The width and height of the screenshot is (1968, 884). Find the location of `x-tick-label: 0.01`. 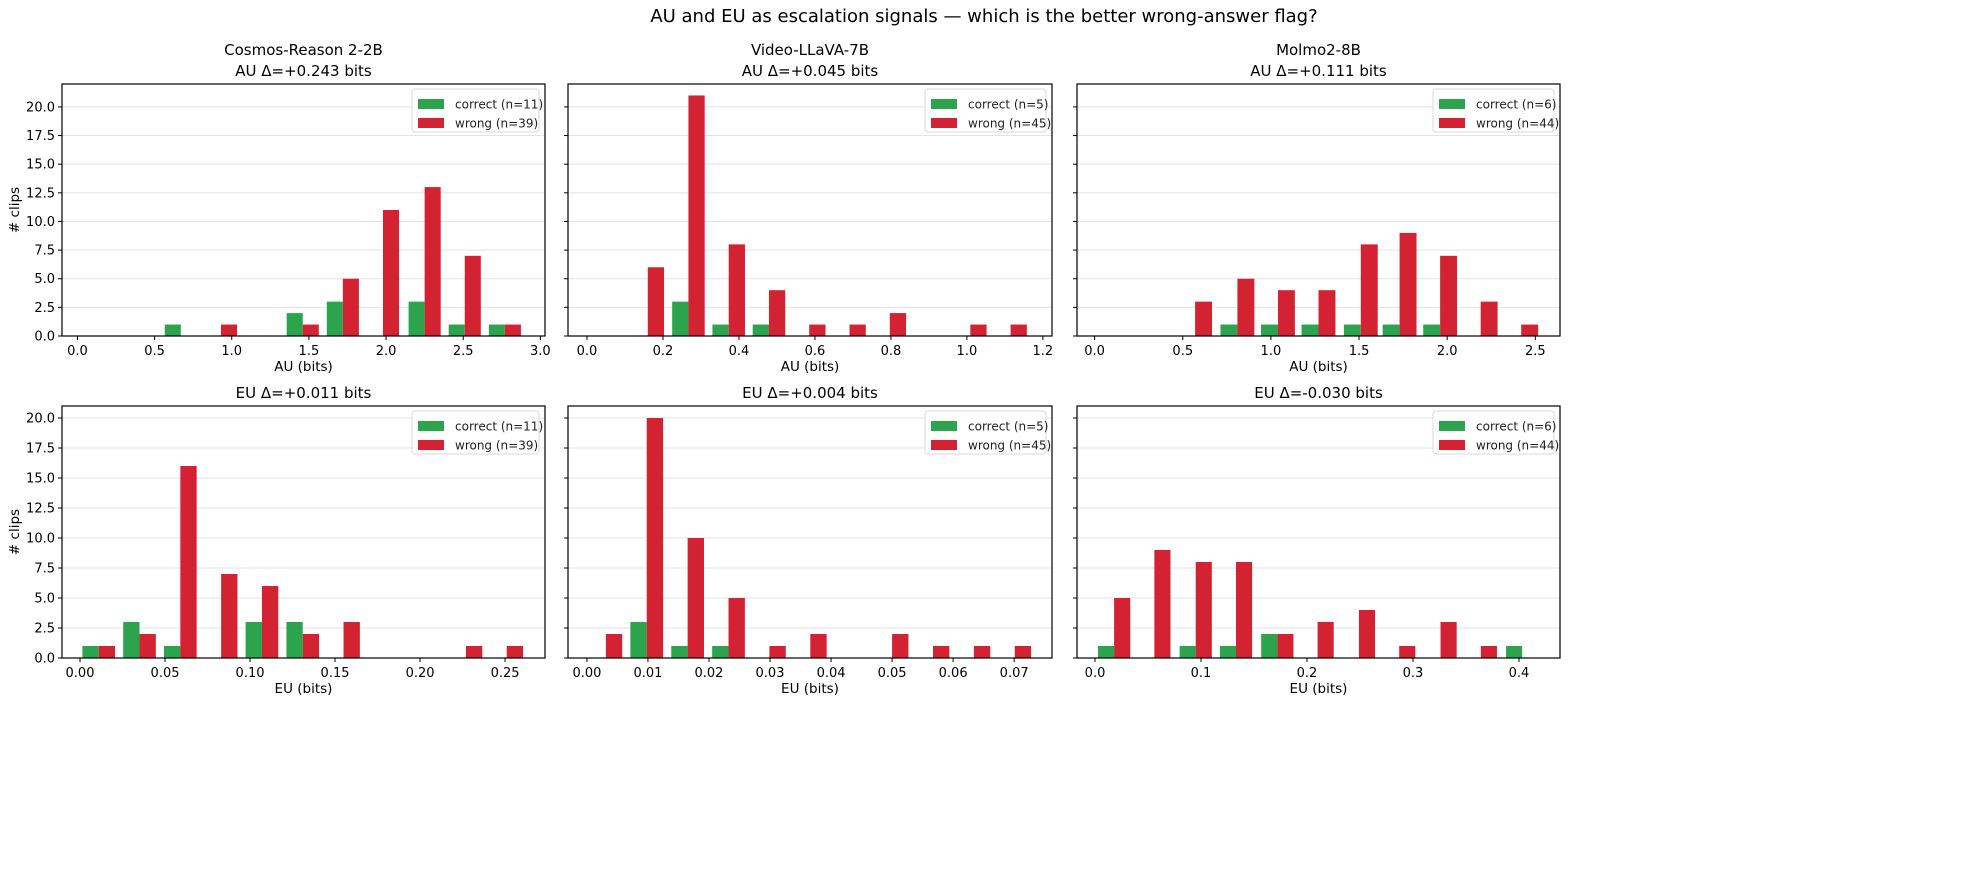

x-tick-label: 0.01 is located at coordinates (647, 673).